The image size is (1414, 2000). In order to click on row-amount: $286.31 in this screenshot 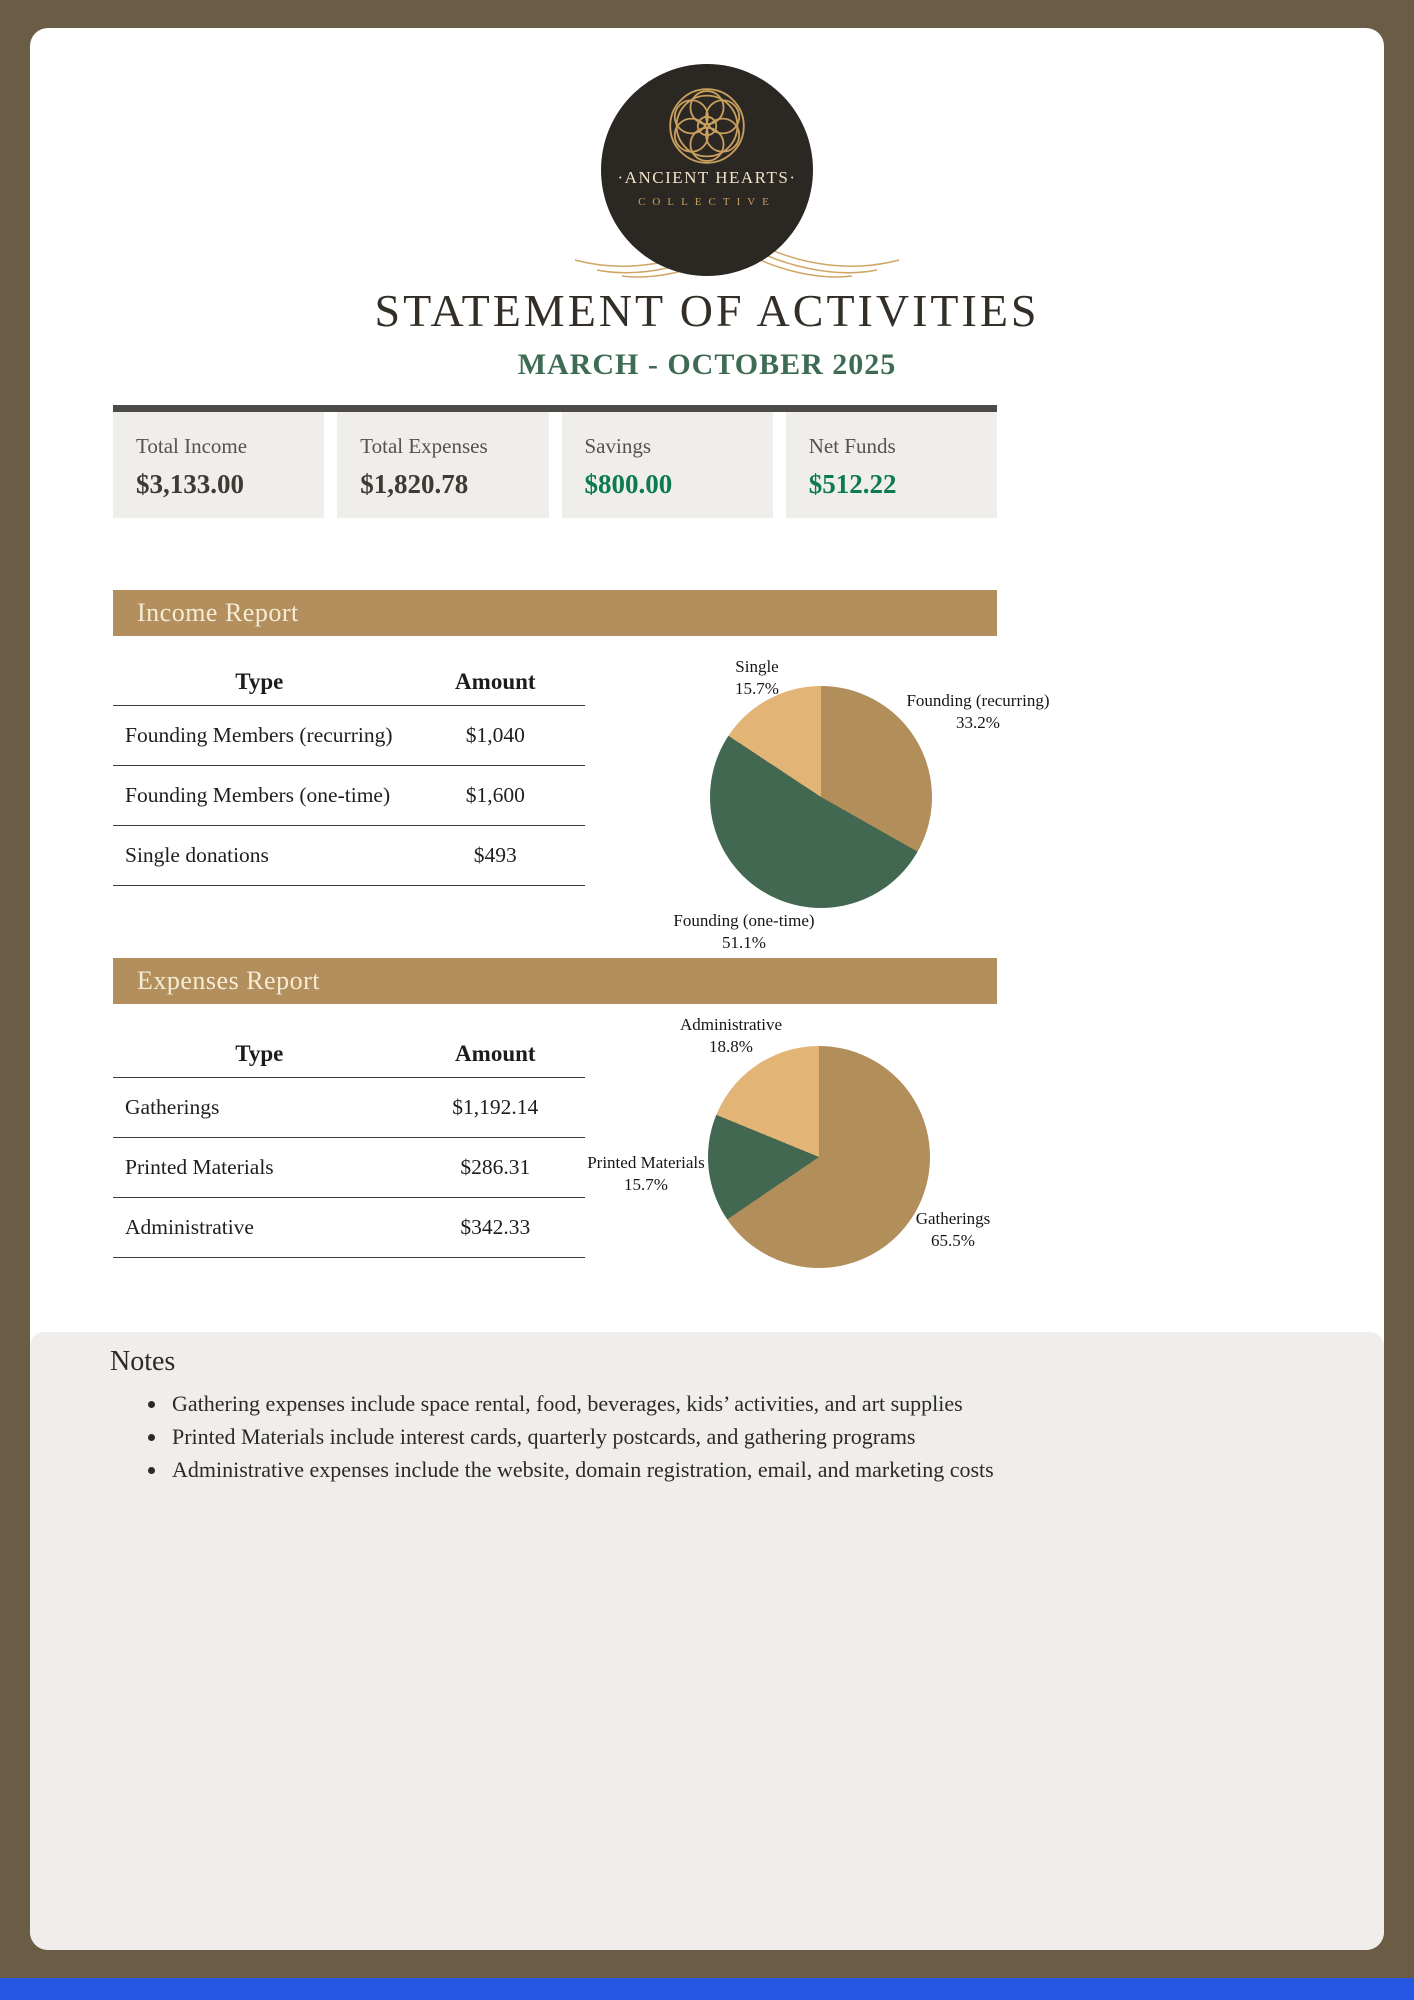, I will do `click(495, 1167)`.